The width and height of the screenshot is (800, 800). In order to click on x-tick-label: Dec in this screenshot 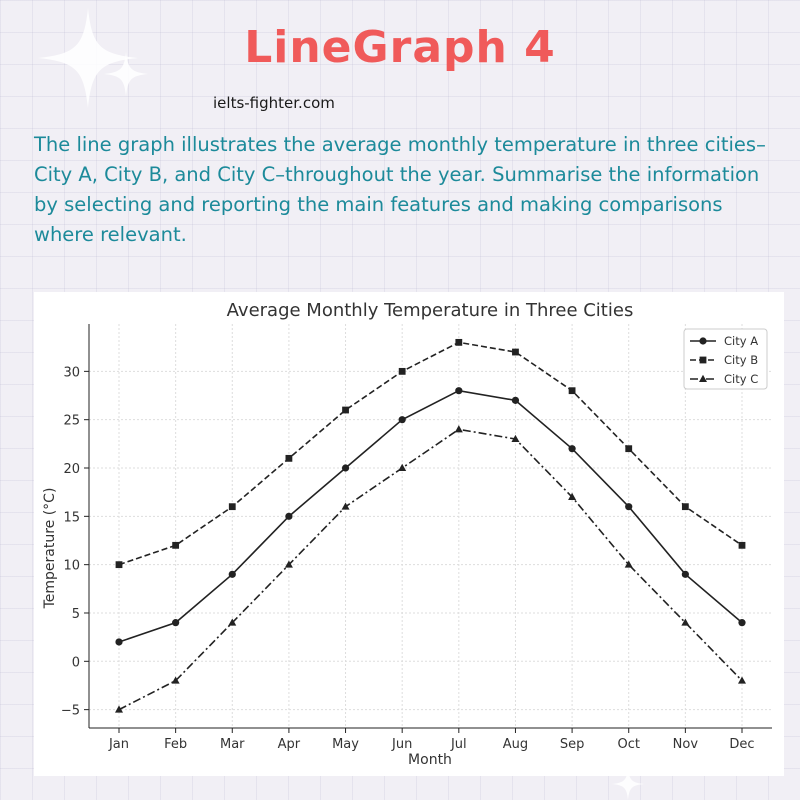, I will do `click(741, 744)`.